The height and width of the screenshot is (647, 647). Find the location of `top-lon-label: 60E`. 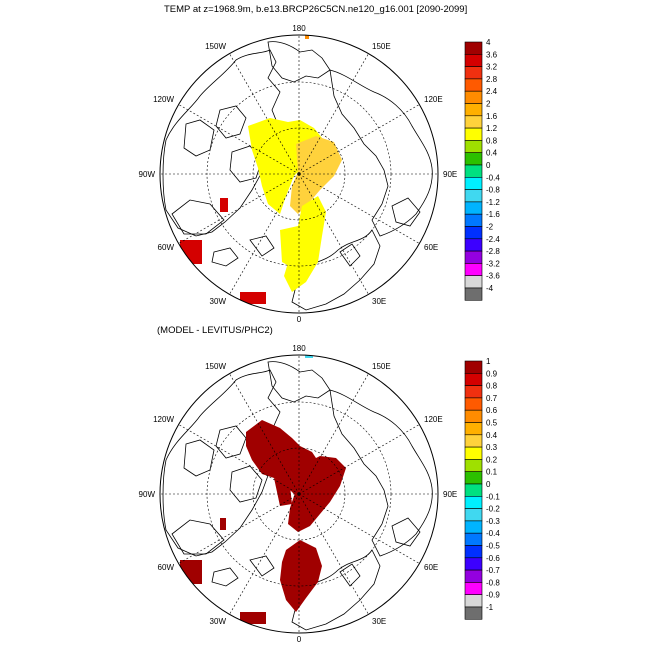

top-lon-label: 60E is located at coordinates (431, 247).